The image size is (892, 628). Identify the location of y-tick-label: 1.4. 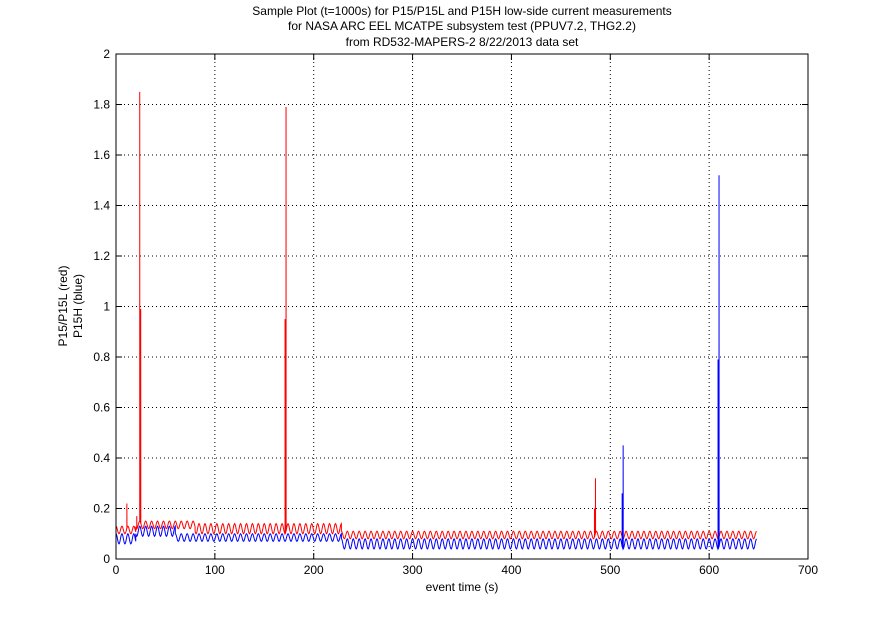
(101, 206).